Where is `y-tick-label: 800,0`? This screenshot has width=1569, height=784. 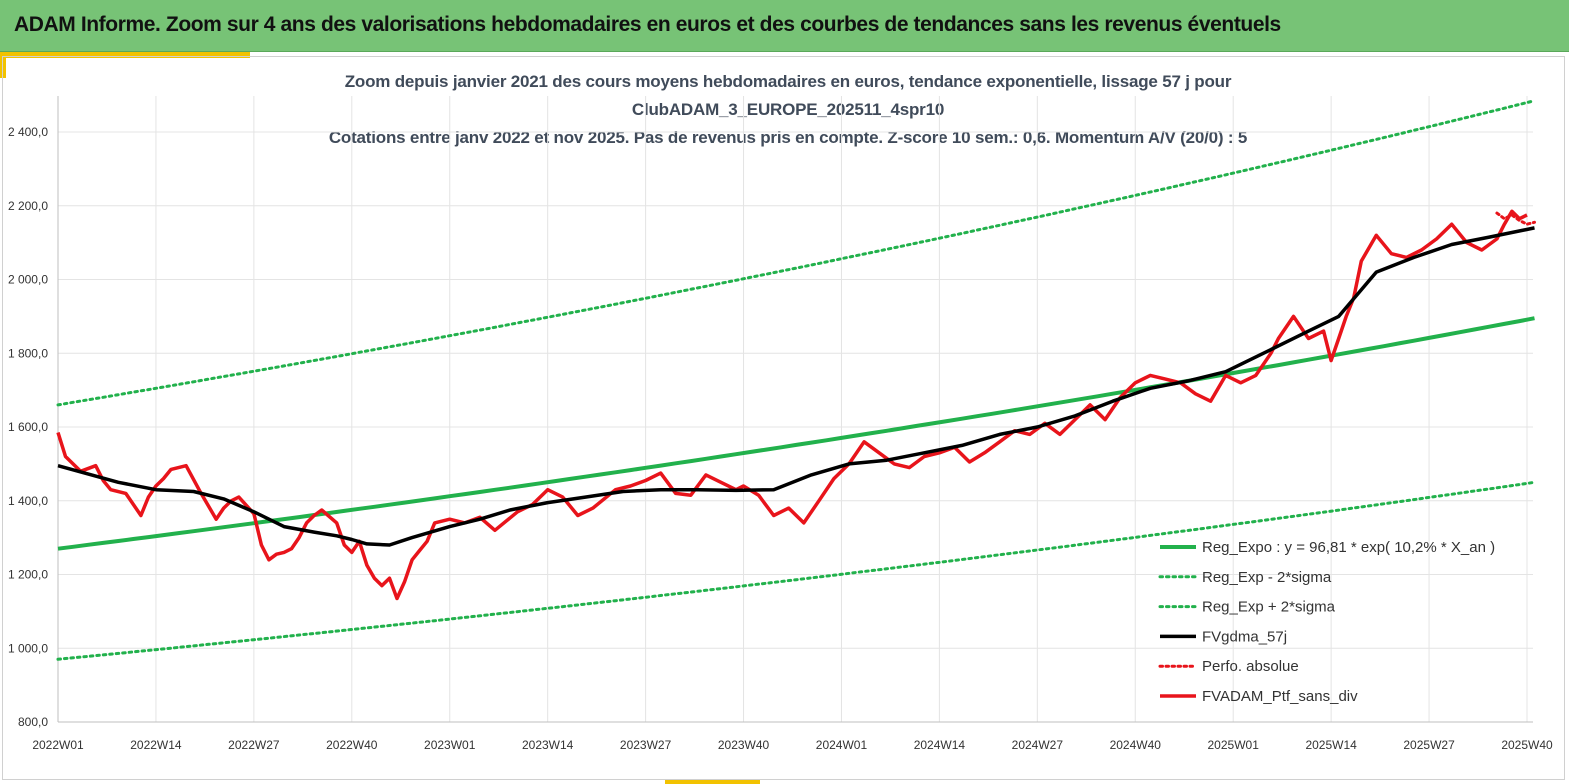
y-tick-label: 800,0 is located at coordinates (33, 722).